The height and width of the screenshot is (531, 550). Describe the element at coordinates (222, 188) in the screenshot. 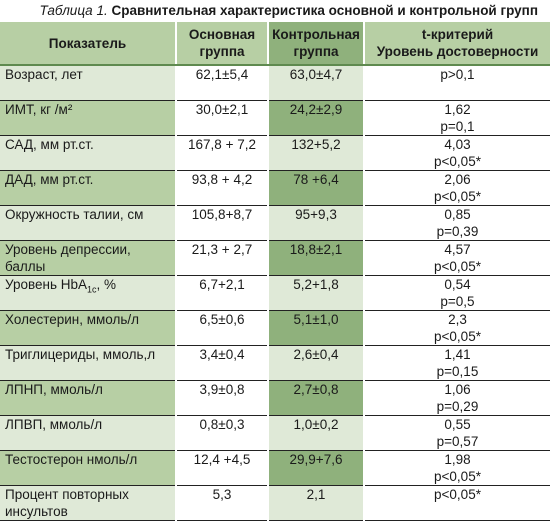

I see `main-group-cell: 93,8 + 4,2` at that location.